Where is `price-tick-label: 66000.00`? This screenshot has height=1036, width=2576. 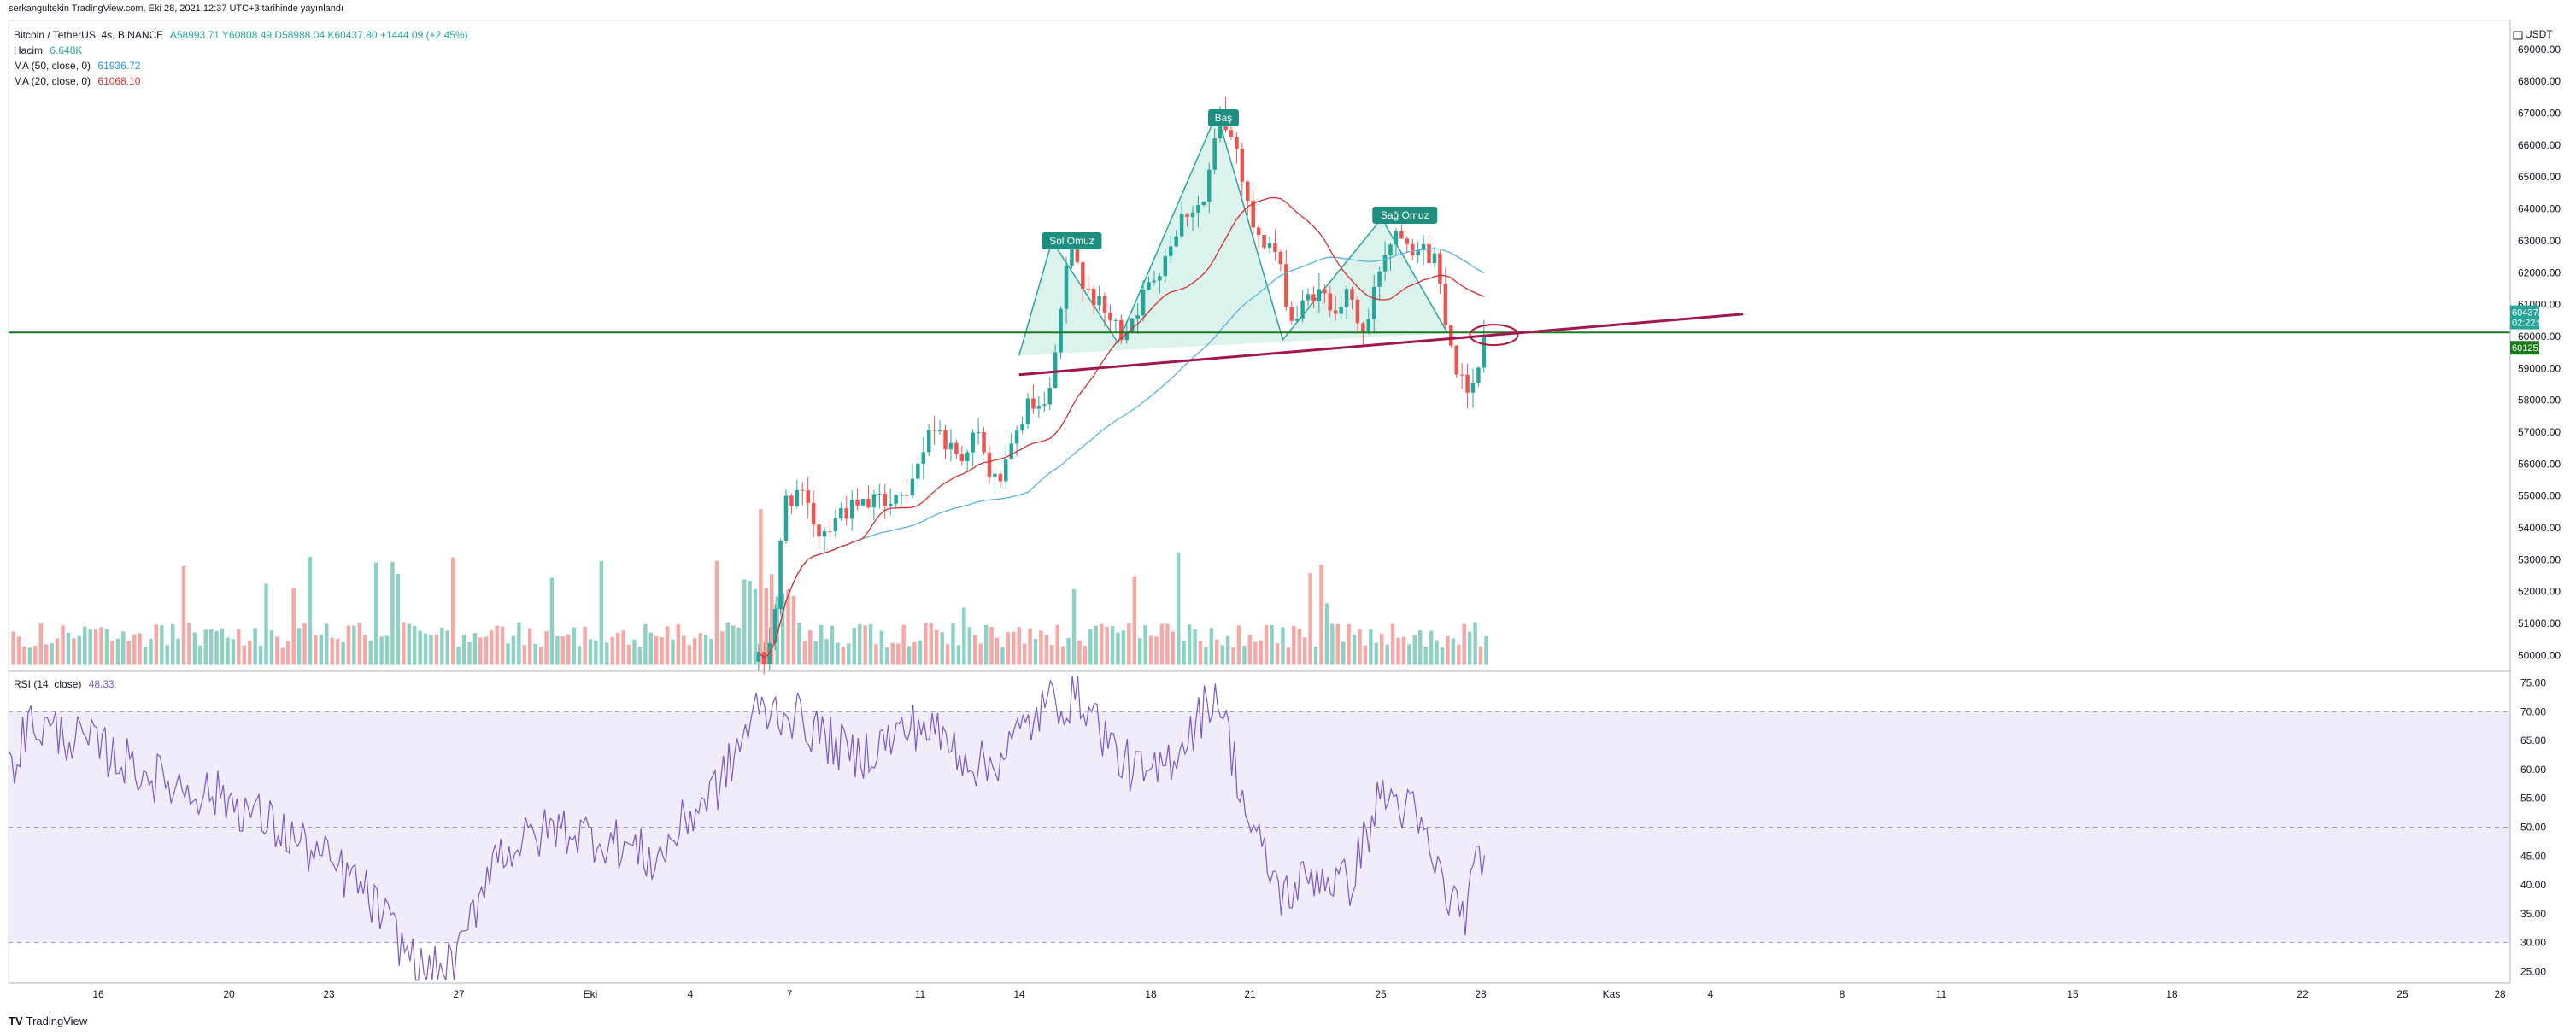 price-tick-label: 66000.00 is located at coordinates (2539, 145).